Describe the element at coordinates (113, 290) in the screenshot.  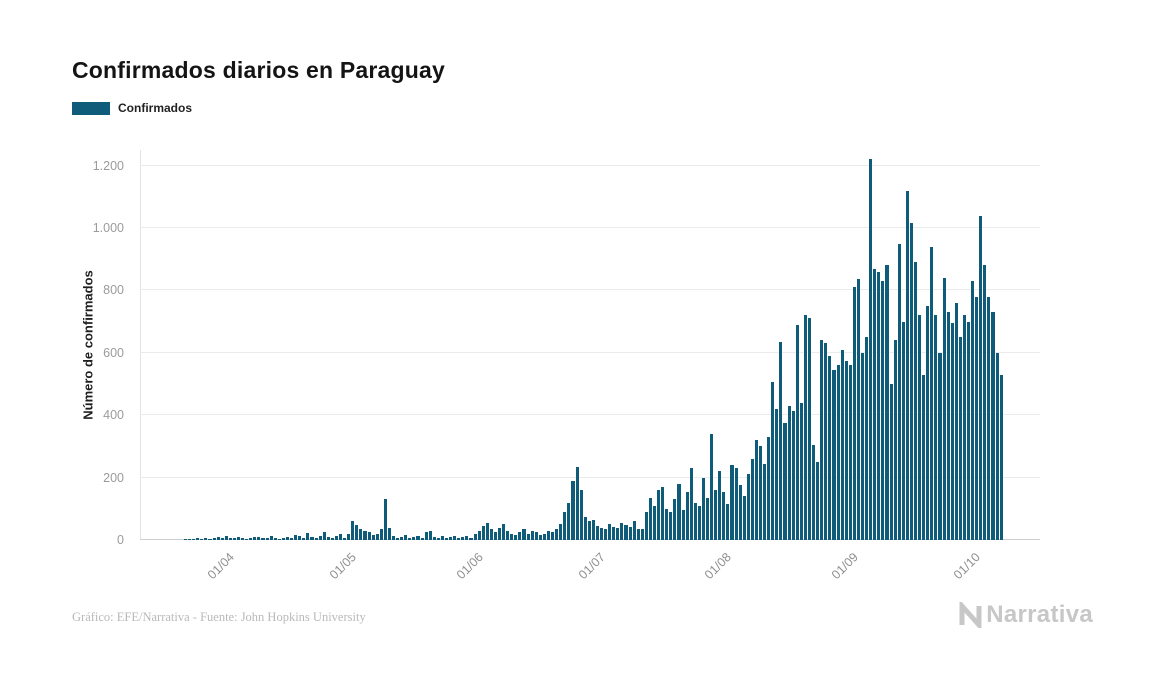
I see `y-tick-label: 800` at that location.